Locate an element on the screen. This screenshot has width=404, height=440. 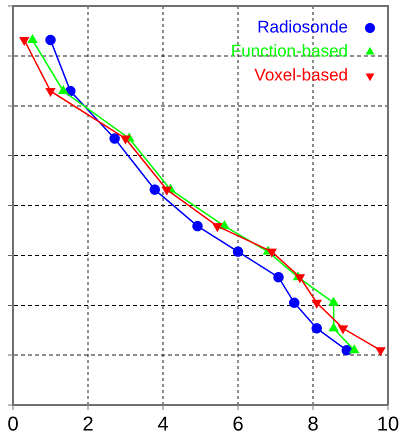
x-tick-label: 8 is located at coordinates (313, 425).